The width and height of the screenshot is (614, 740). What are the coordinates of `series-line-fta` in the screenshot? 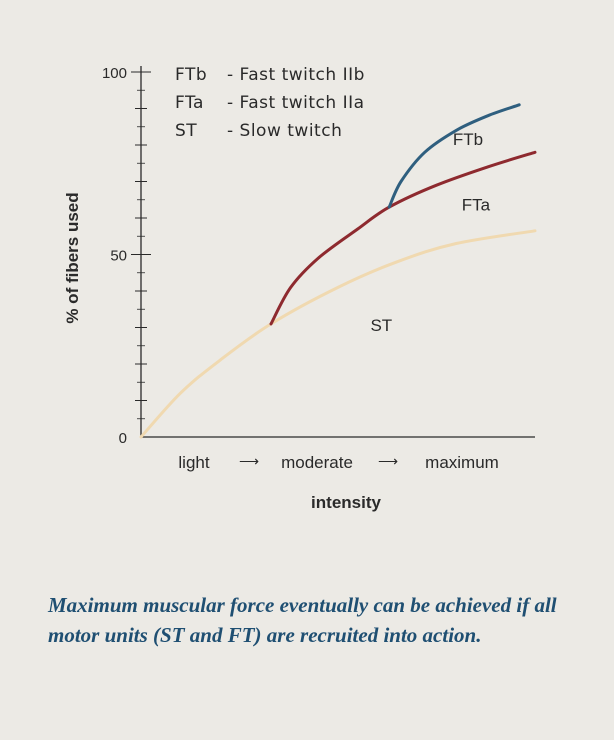 It's located at (403, 238).